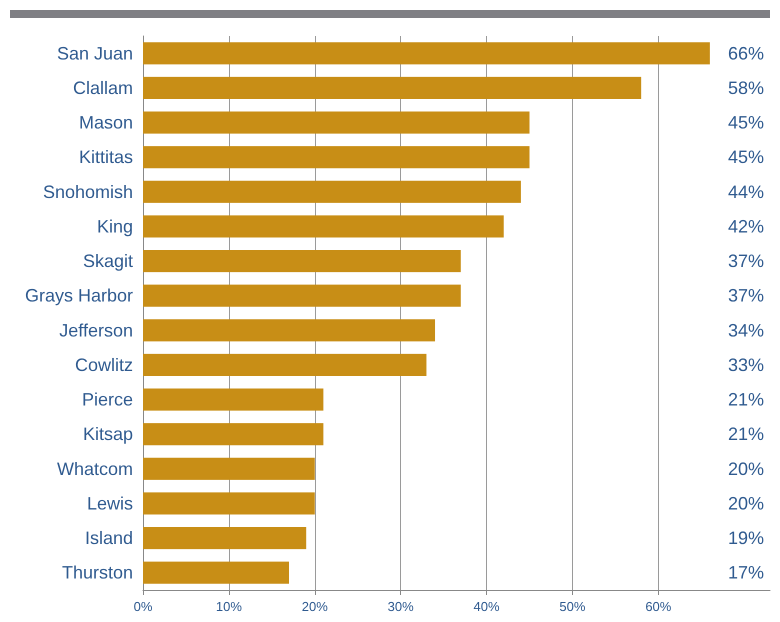  Describe the element at coordinates (401, 606) in the screenshot. I see `x-tick-label: 30%` at that location.